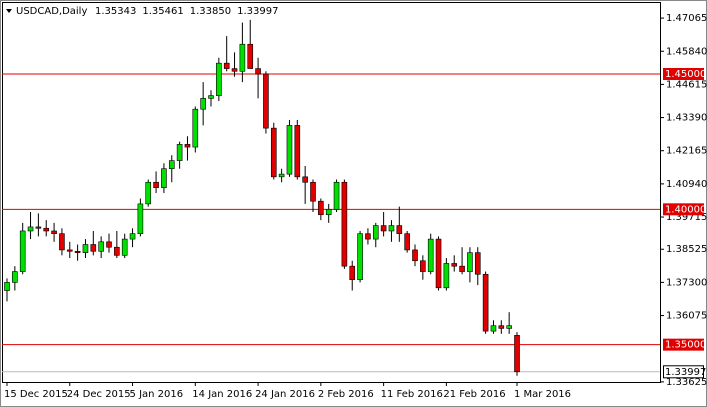  I want to click on y-tick-label: 1.40940, so click(686, 184).